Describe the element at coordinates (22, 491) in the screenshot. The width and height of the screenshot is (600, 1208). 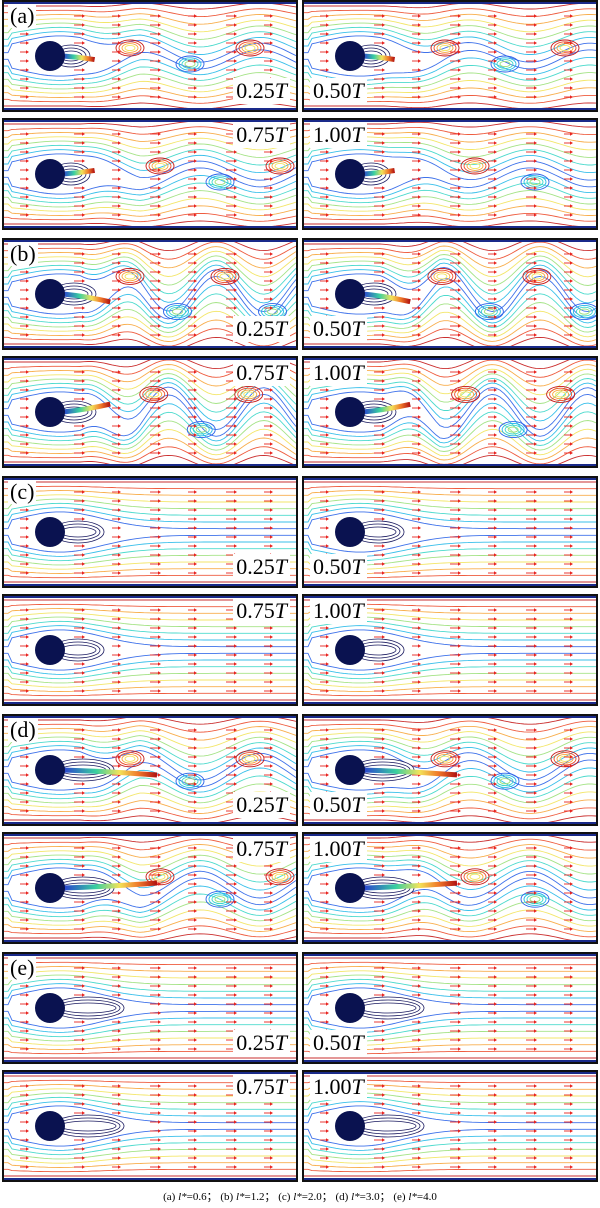
I see `case-label: (c)` at that location.